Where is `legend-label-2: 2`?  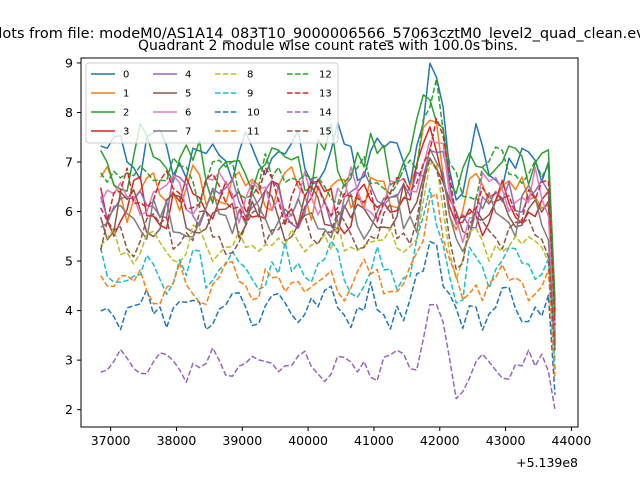
legend-label-2: 2 is located at coordinates (126, 113).